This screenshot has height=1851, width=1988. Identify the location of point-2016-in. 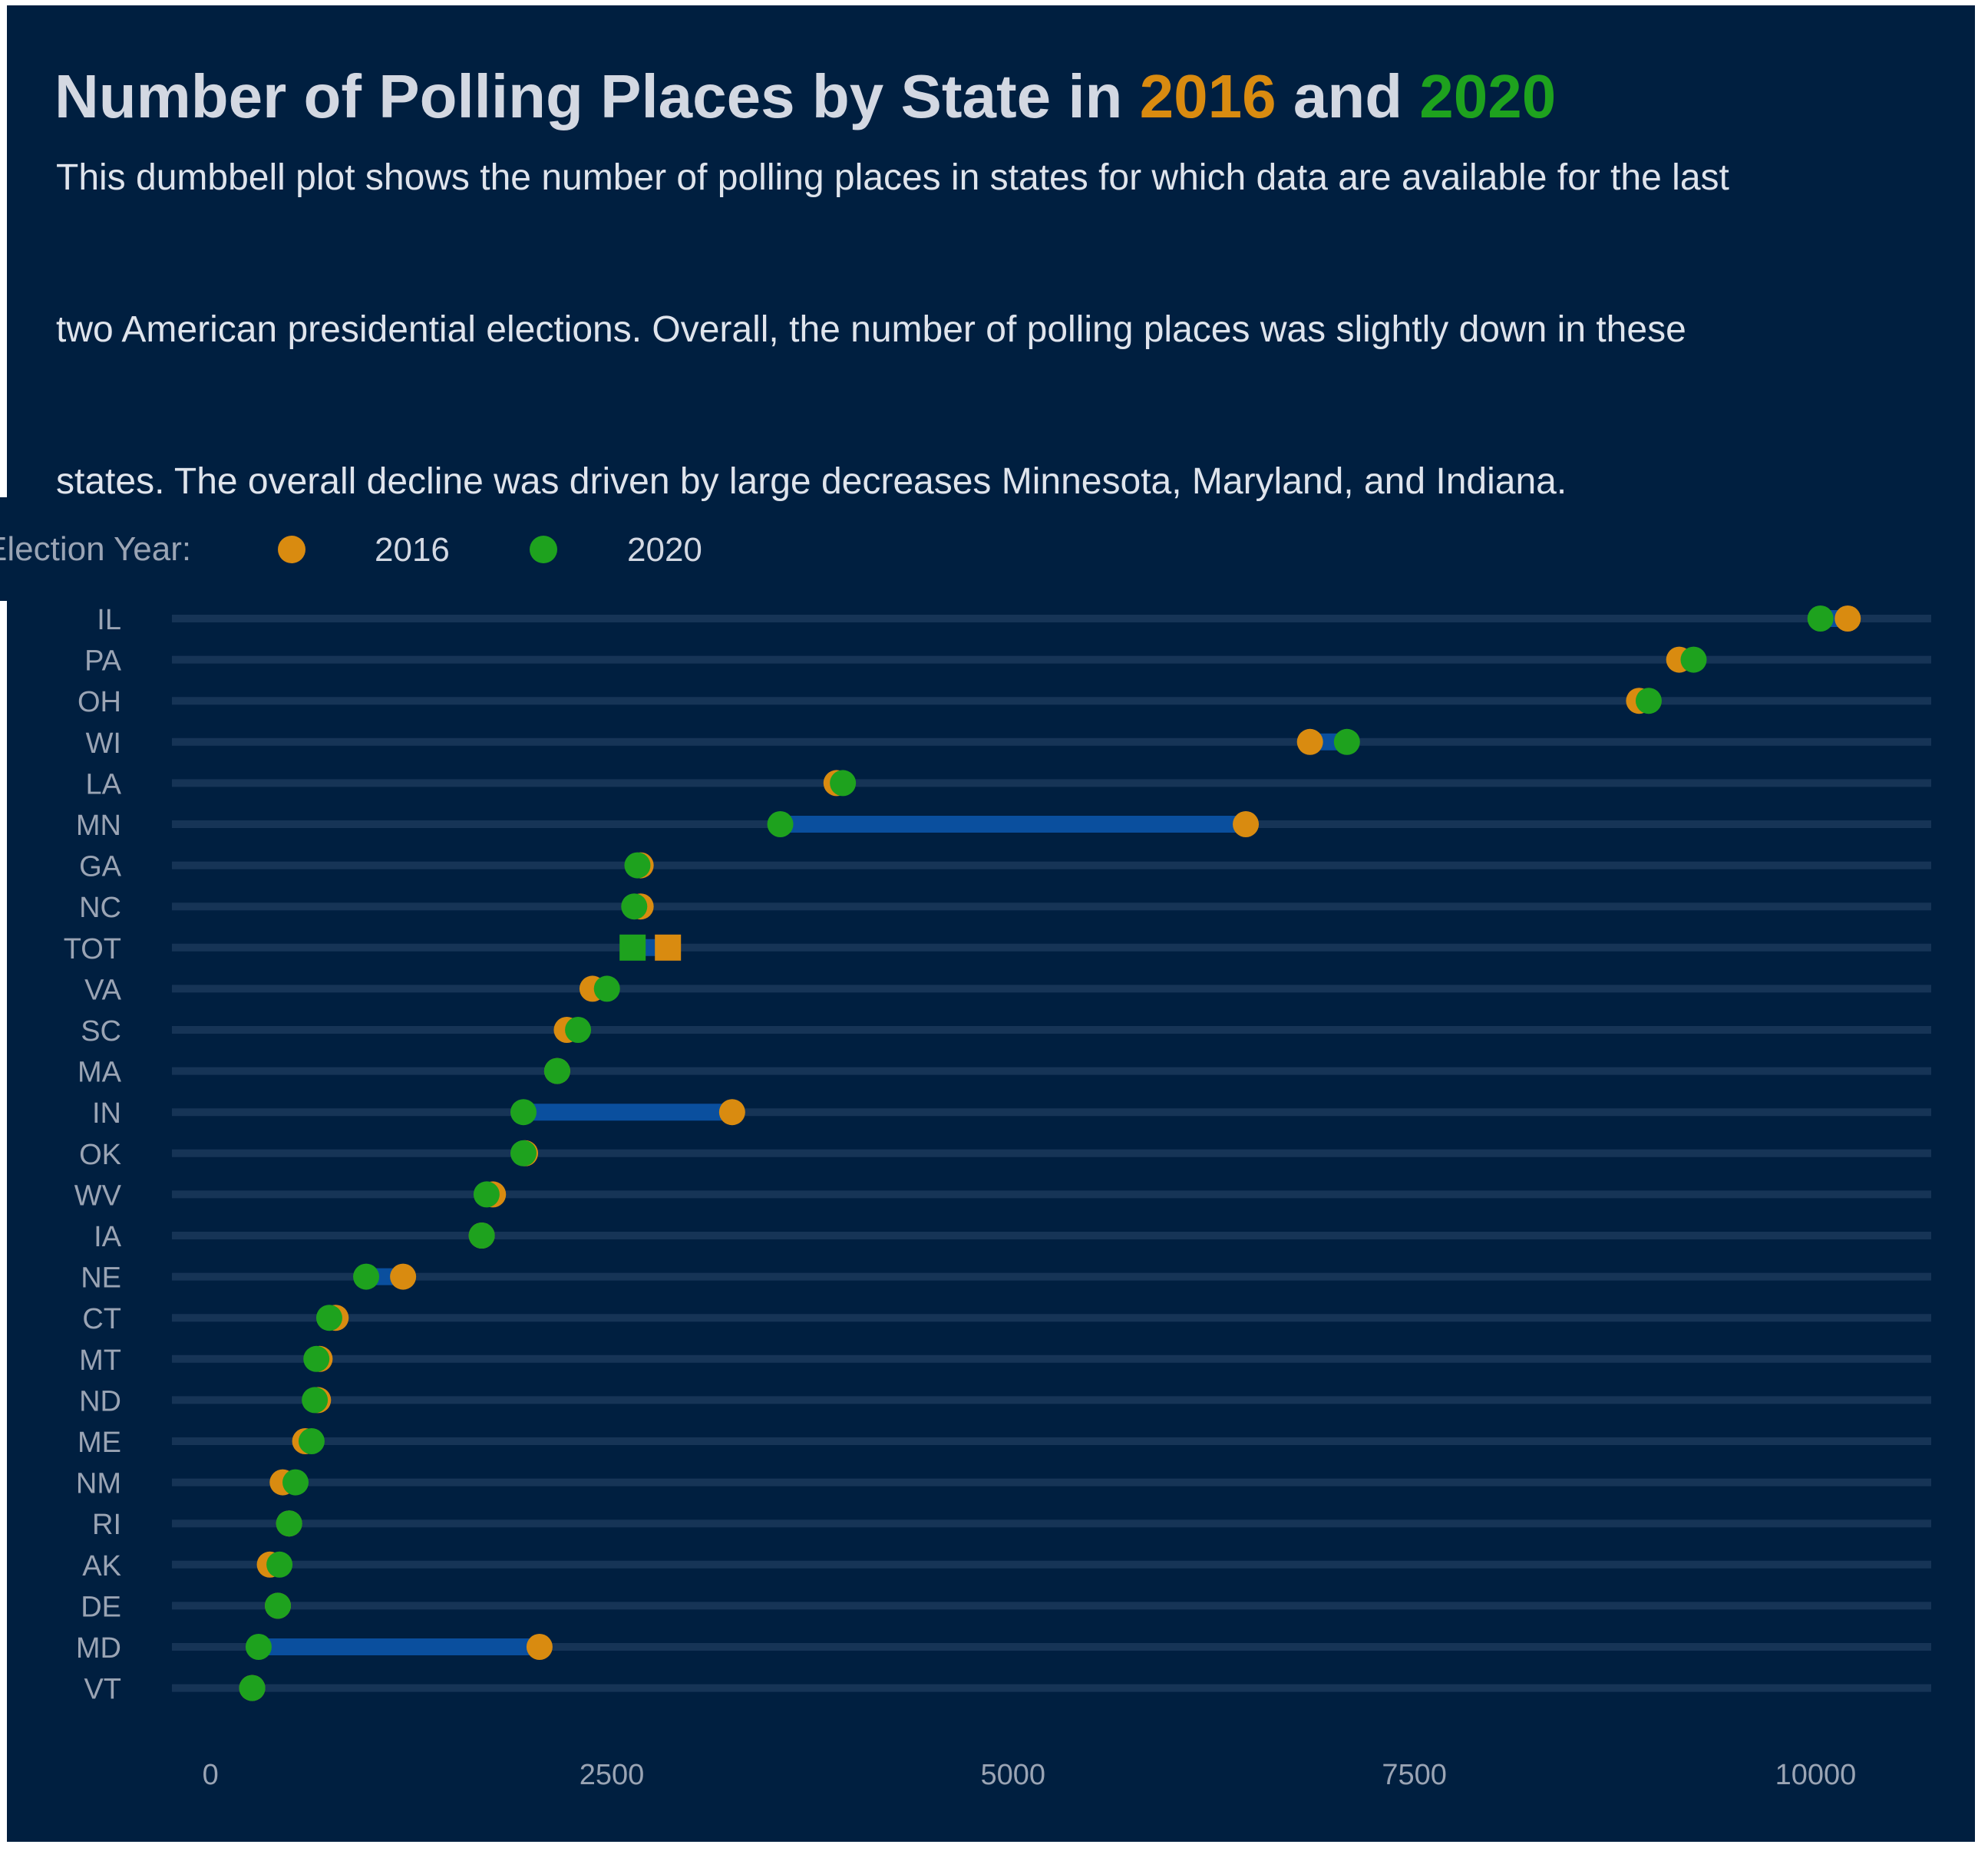
(732, 1112).